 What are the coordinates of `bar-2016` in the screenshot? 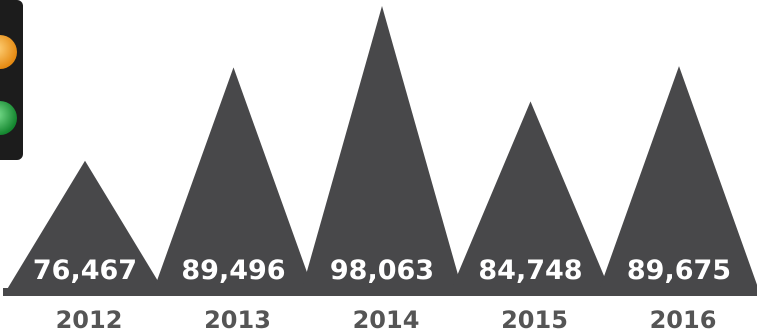 It's located at (677, 181).